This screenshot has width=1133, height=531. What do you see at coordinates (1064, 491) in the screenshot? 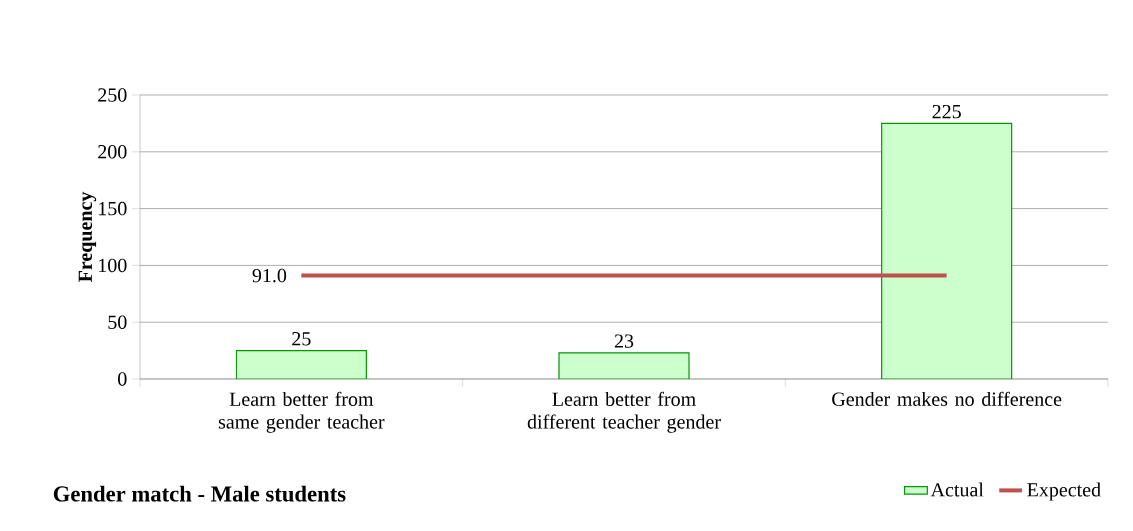
I see `legend-label: Expected` at bounding box center [1064, 491].